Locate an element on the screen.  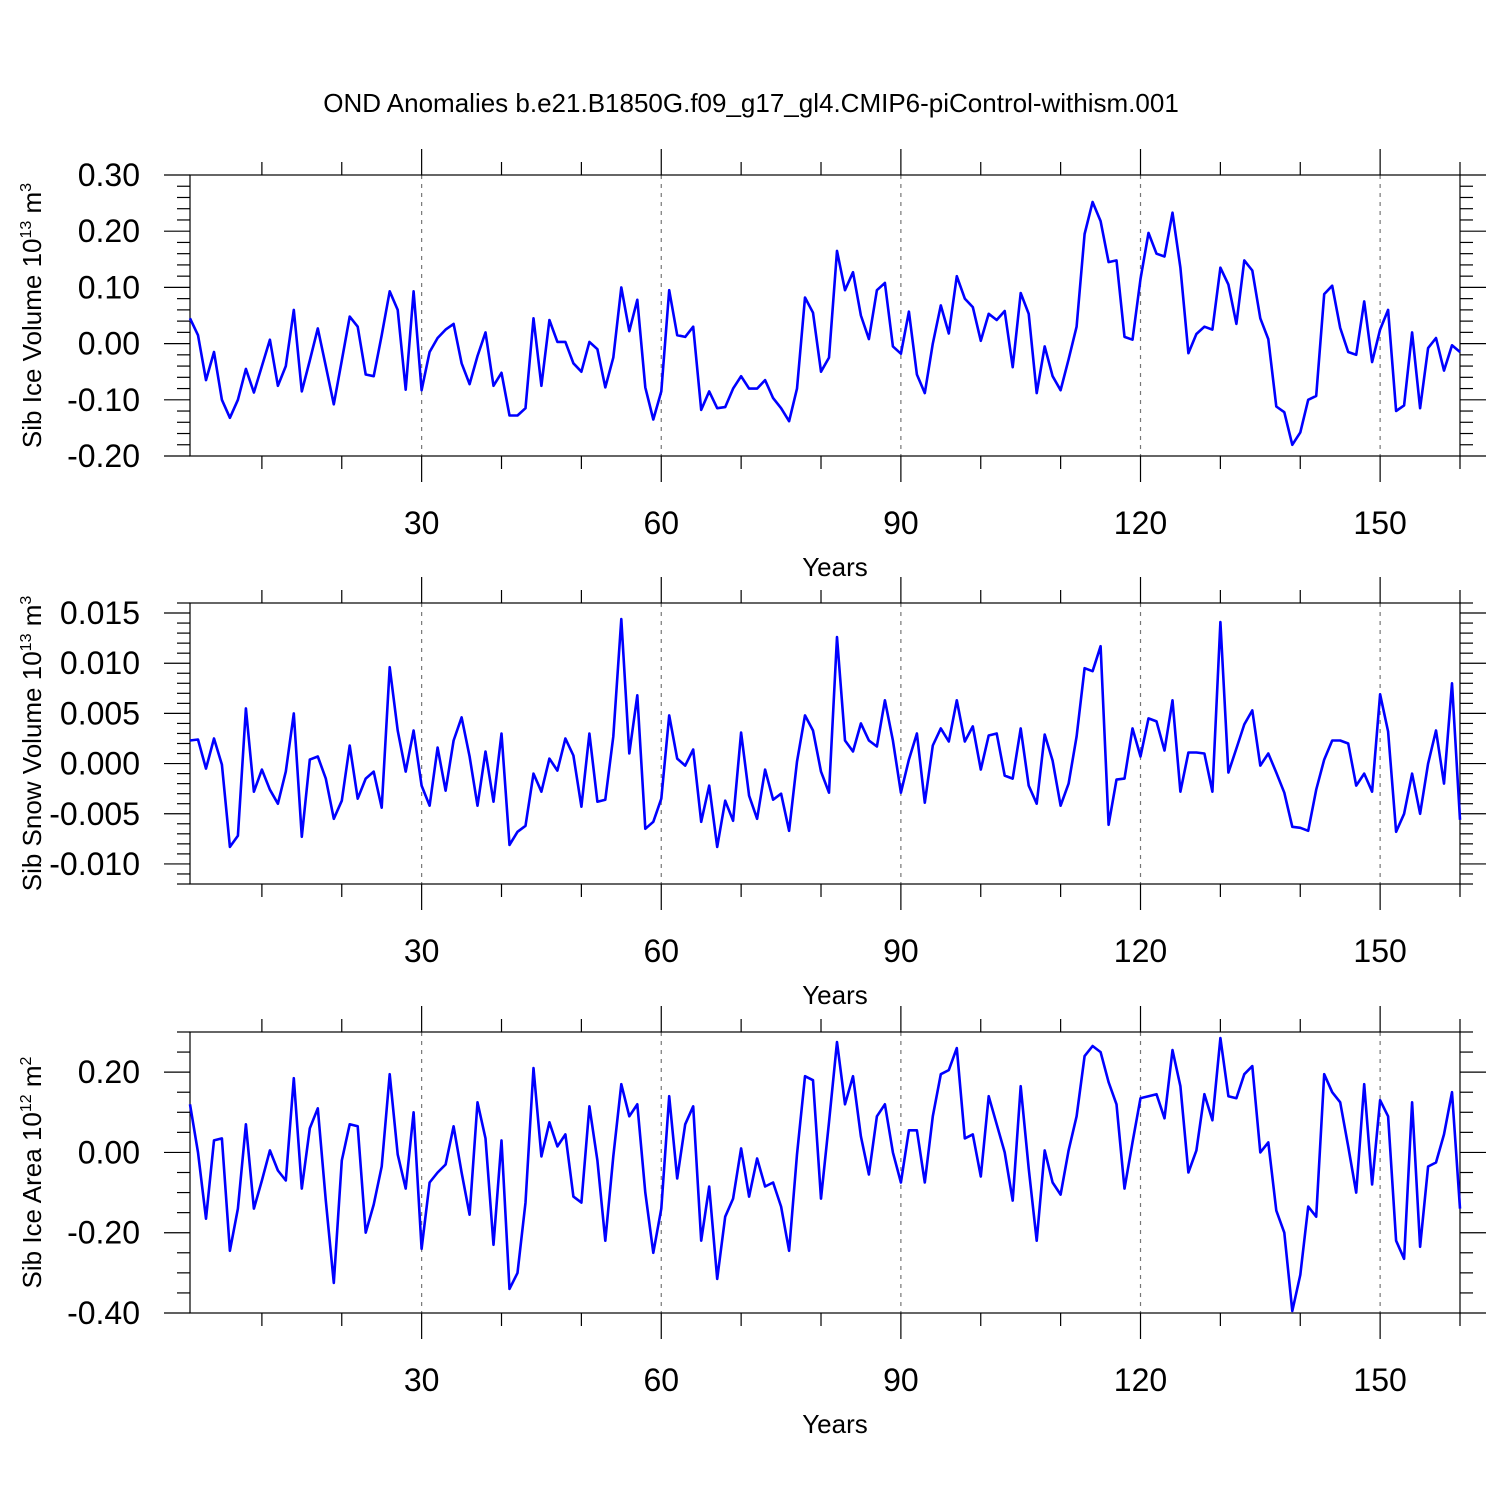
y-tick-label: 0.005 is located at coordinates (100, 713).